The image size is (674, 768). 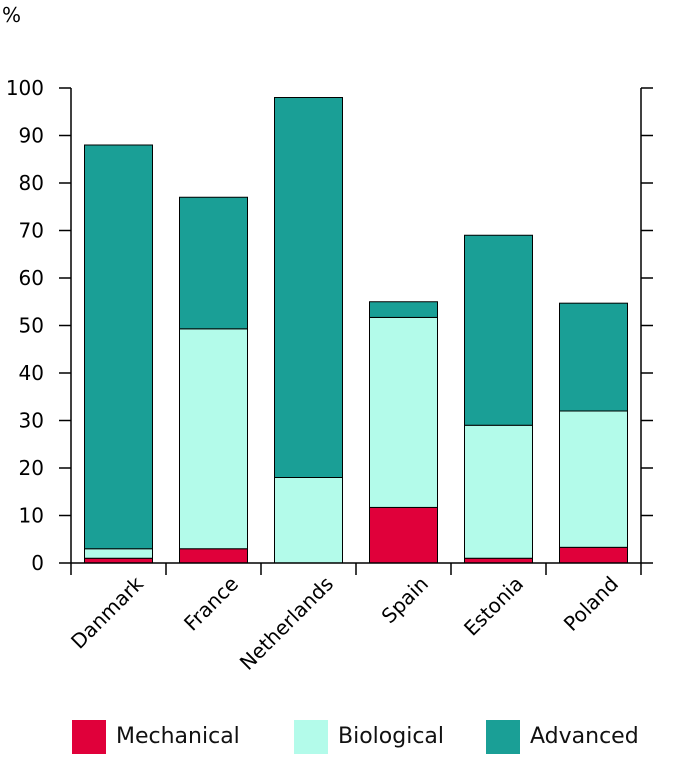 What do you see at coordinates (503, 737) in the screenshot?
I see `legend-swatch-advanced` at bounding box center [503, 737].